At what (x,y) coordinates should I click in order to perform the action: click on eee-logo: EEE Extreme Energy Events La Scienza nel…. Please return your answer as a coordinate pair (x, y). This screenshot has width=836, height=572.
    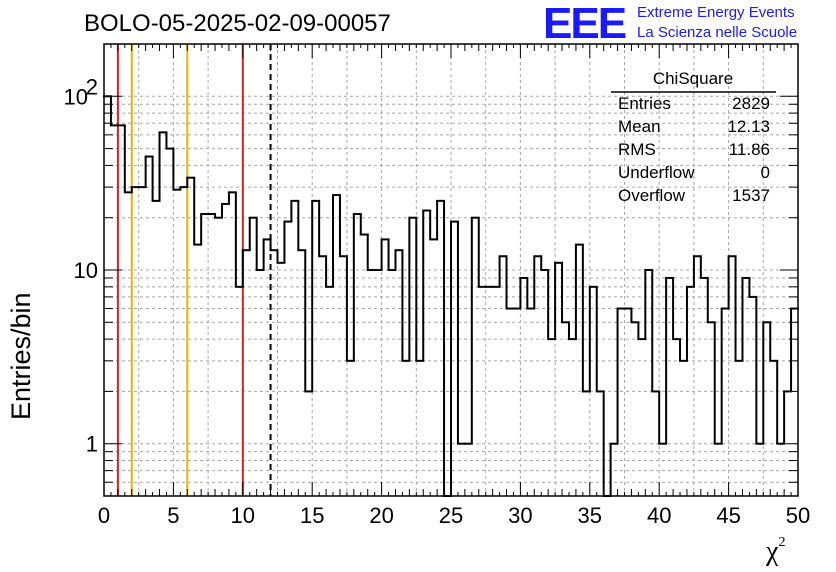
    Looking at the image, I should click on (670, 24).